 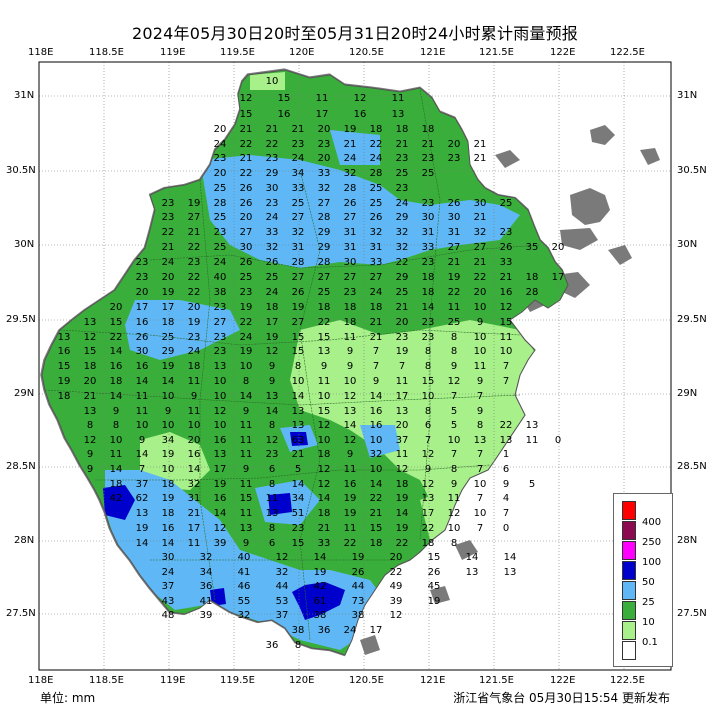 I want to click on lat-tick-left: 30.5N, so click(x=21, y=170).